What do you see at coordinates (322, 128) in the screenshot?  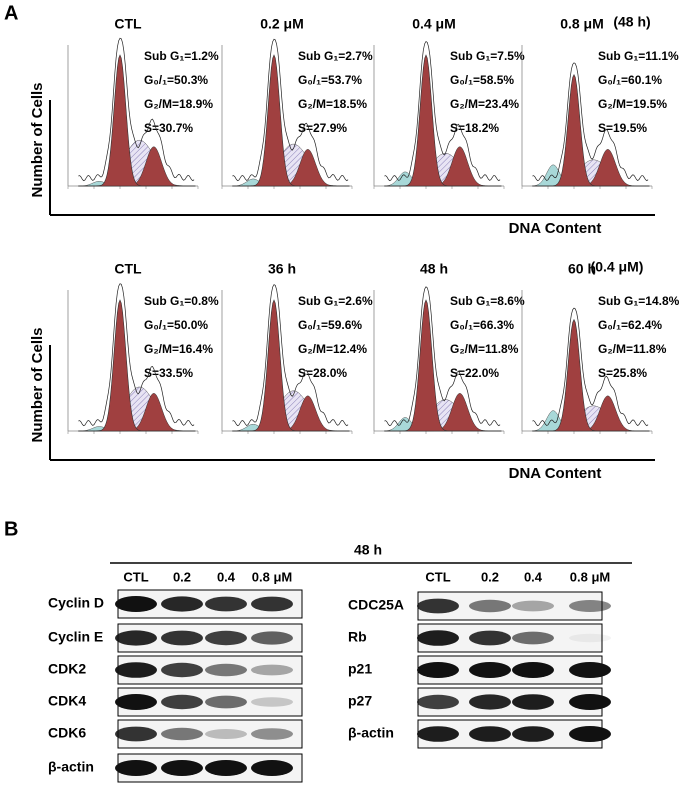 I see `phase-stat: S=27.9%` at bounding box center [322, 128].